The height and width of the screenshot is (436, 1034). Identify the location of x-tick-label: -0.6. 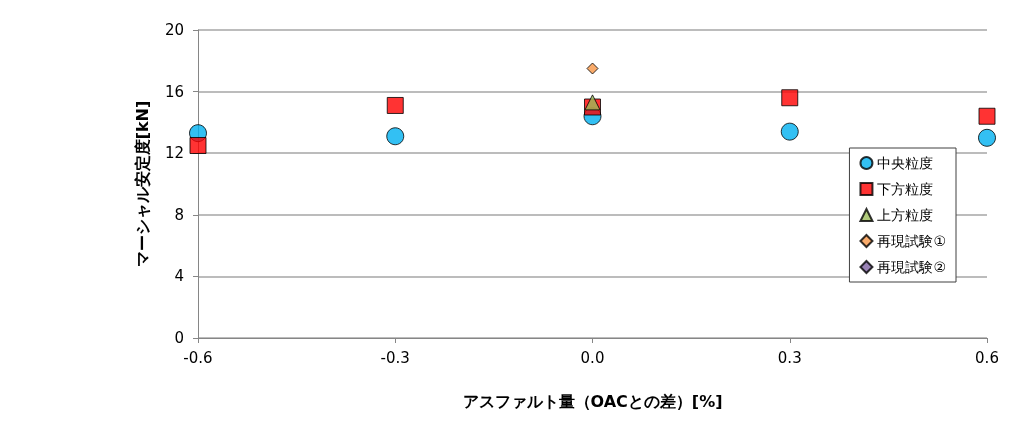
(198, 357).